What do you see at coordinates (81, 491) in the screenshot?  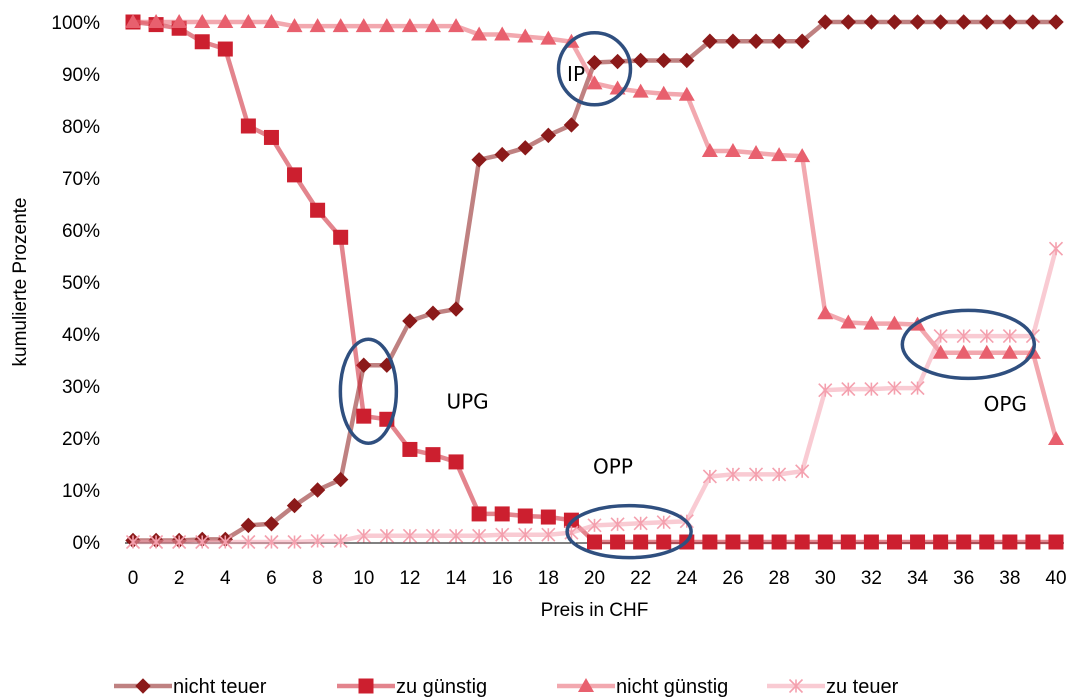 I see `y-tick-label: 10%` at bounding box center [81, 491].